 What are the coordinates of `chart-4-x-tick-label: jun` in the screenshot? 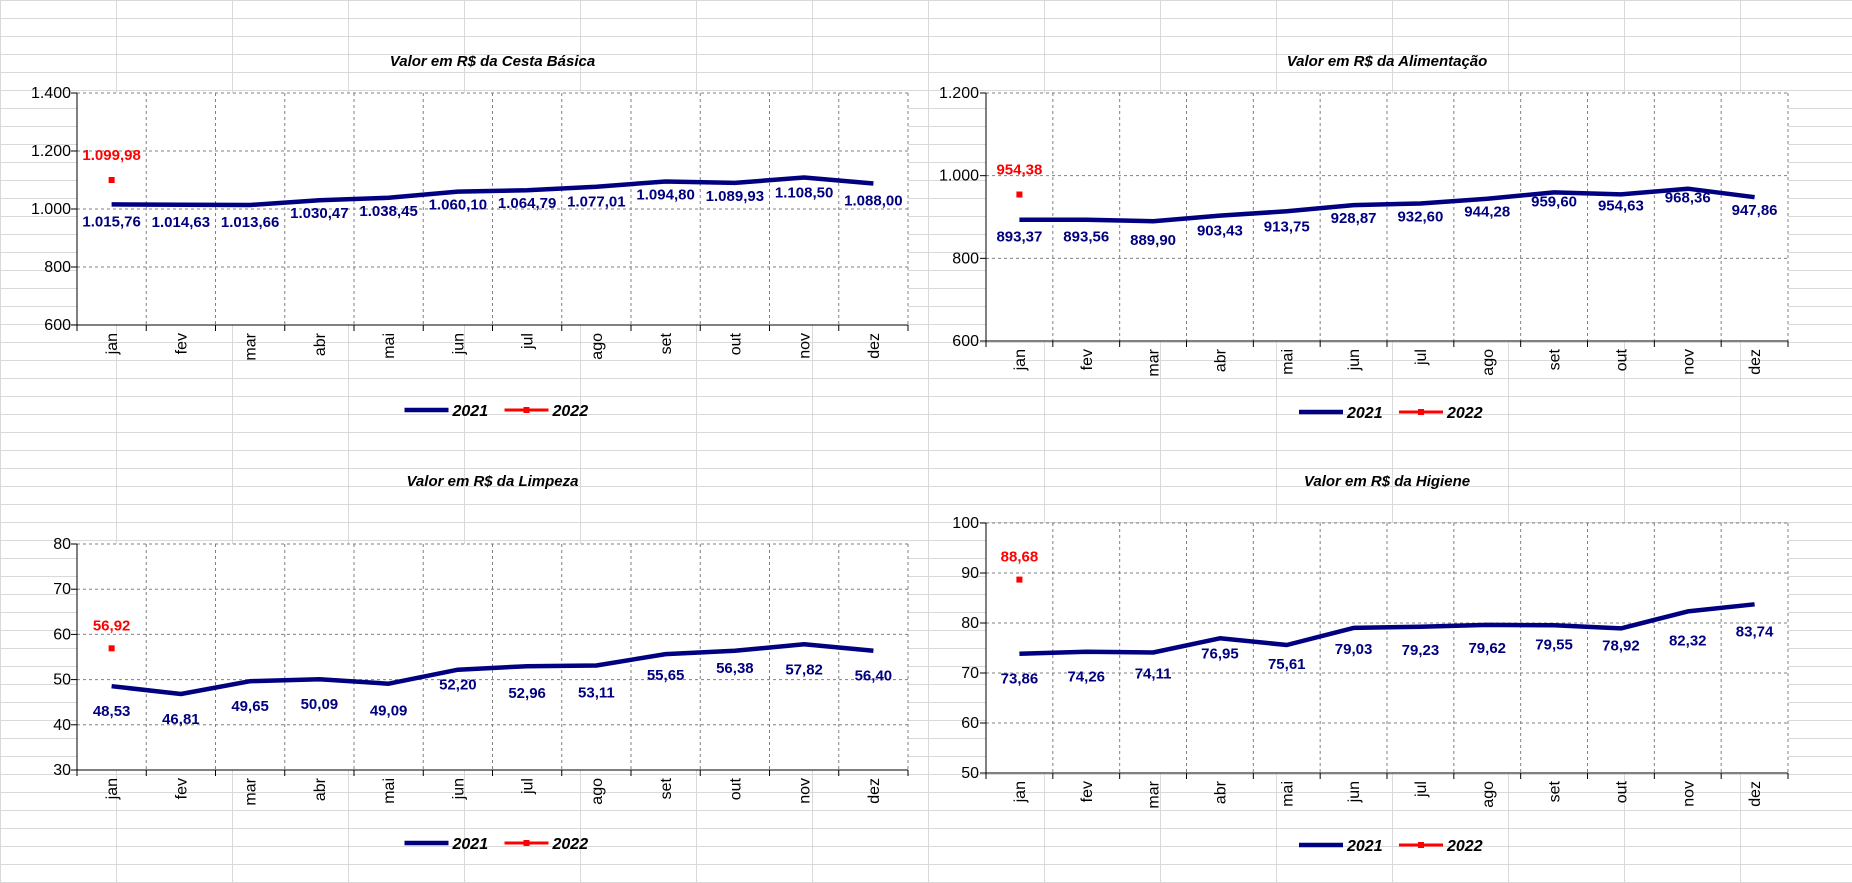 It's located at (1354, 792).